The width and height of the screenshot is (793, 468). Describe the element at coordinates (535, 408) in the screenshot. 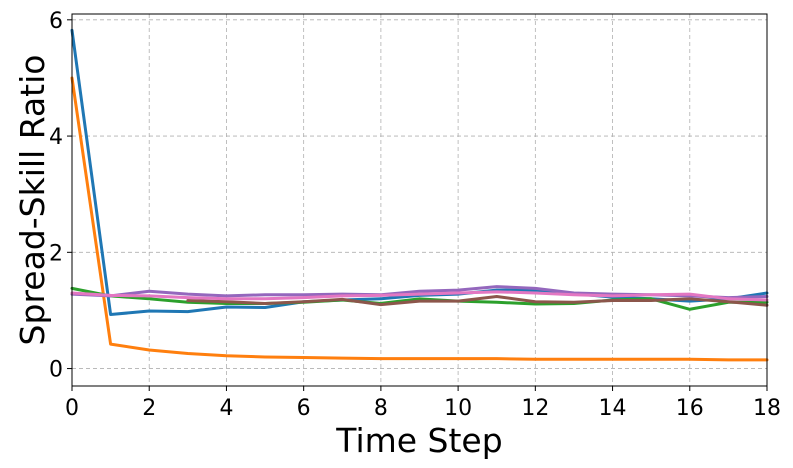

I see `x-tick-label: 12` at that location.